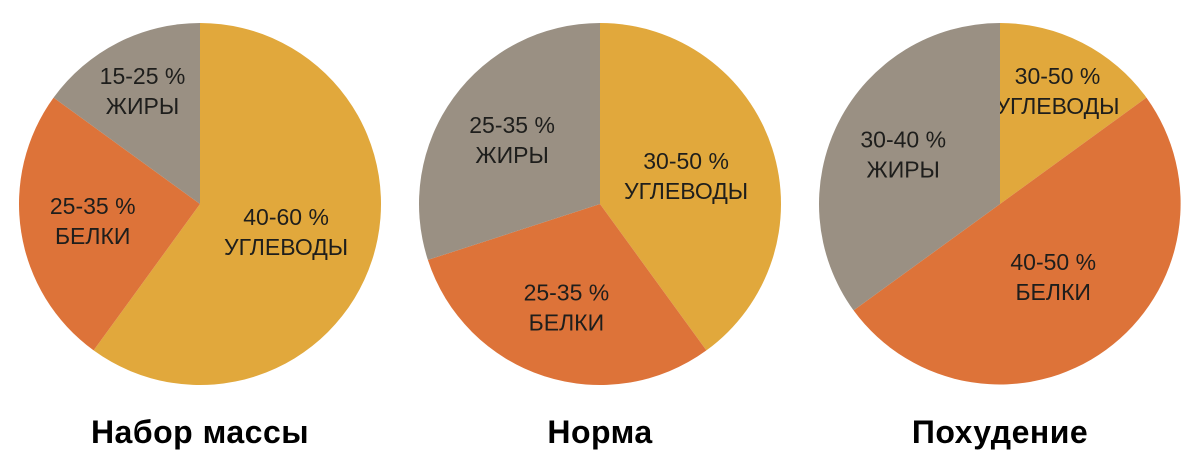 This screenshot has height=474, width=1200. I want to click on chart-title-weight-loss: Похудение, so click(1000, 432).